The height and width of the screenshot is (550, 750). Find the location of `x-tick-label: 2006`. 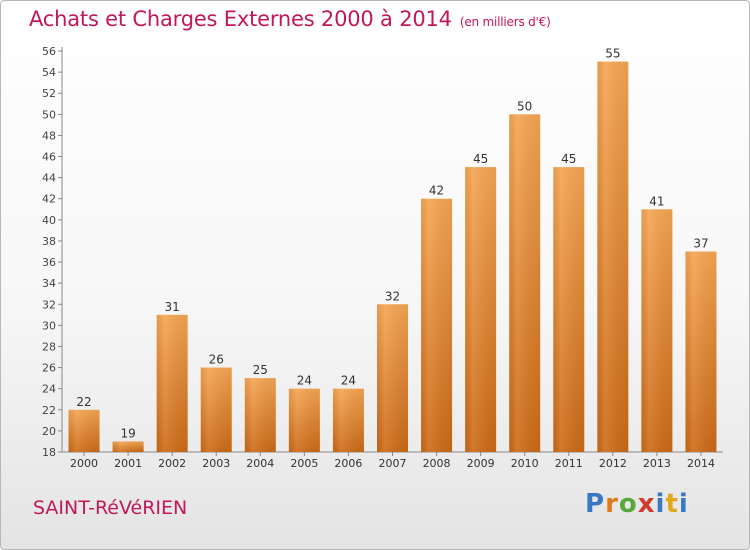

x-tick-label: 2006 is located at coordinates (348, 463).